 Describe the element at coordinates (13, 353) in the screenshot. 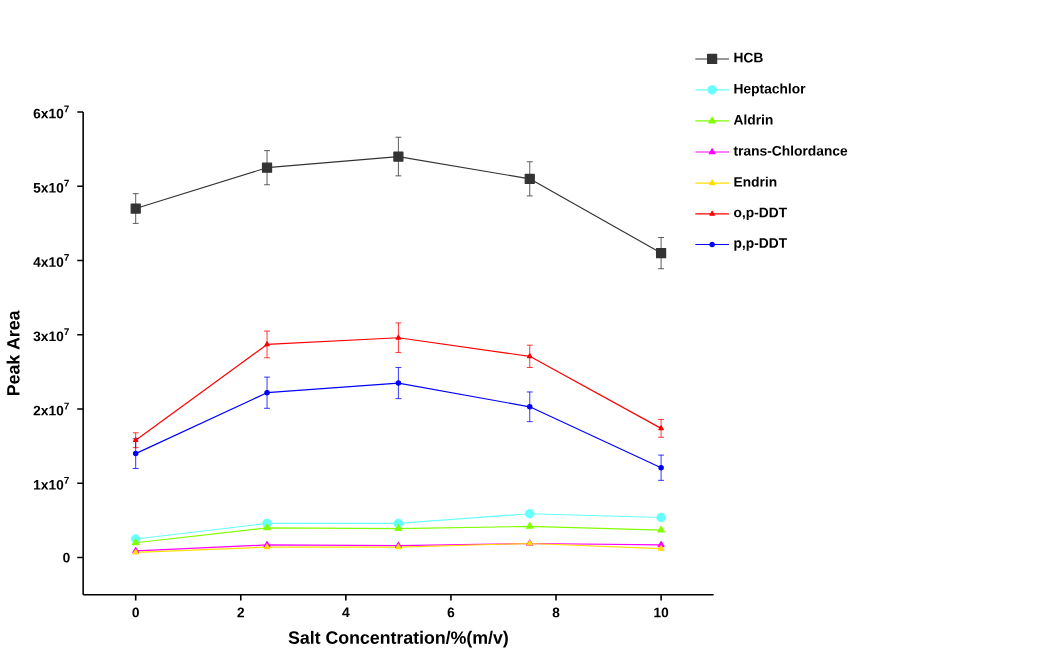

I see `y-axis-title: Peak Area` at that location.